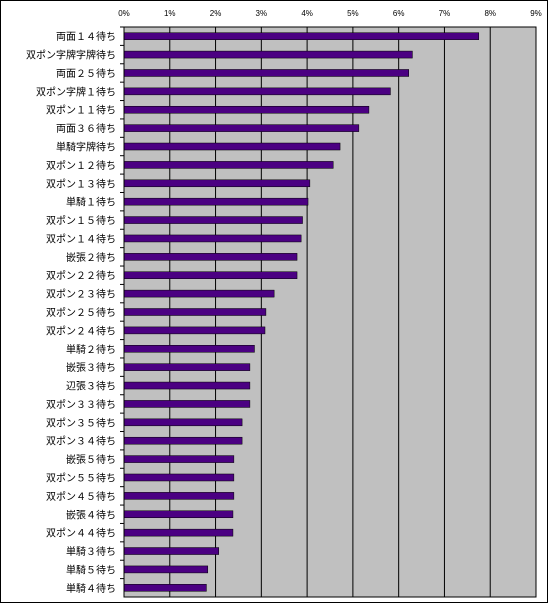 The height and width of the screenshot is (603, 548). What do you see at coordinates (81, 330) in the screenshot?
I see `category-label: 双ポン２４待ち` at bounding box center [81, 330].